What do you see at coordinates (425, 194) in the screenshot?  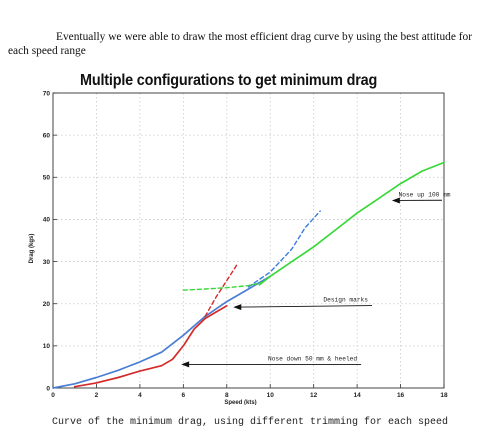 I see `annotation-label: Nose up 100 mm` at bounding box center [425, 194].